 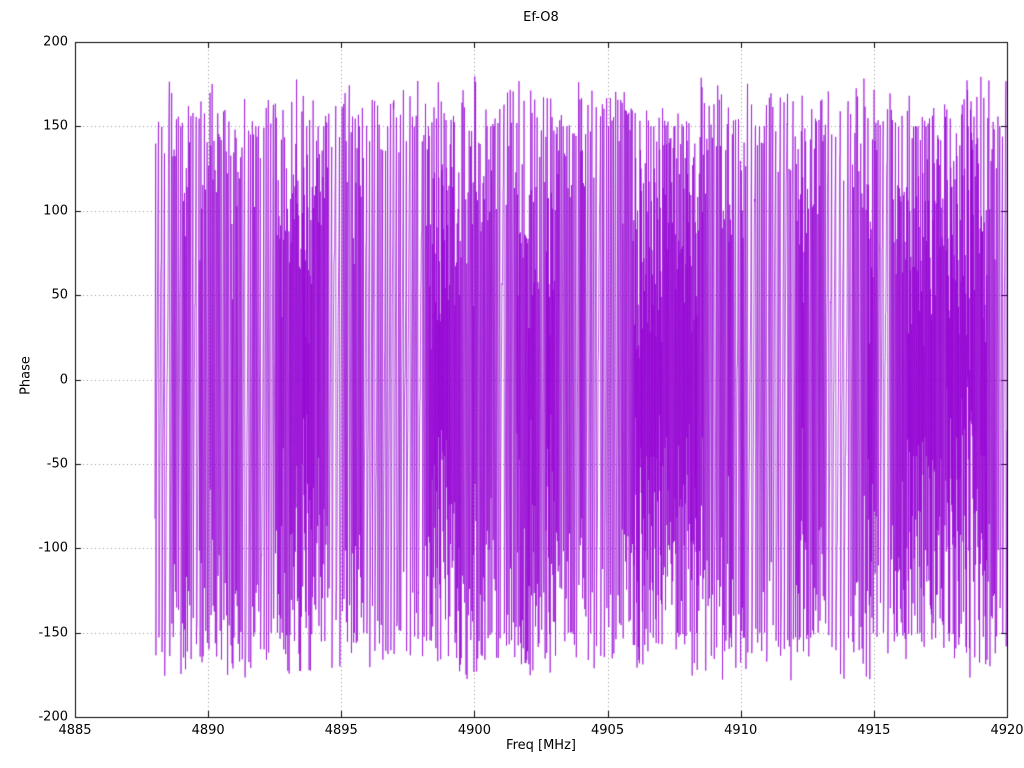 I want to click on x-tick-label: 4890, so click(x=208, y=730).